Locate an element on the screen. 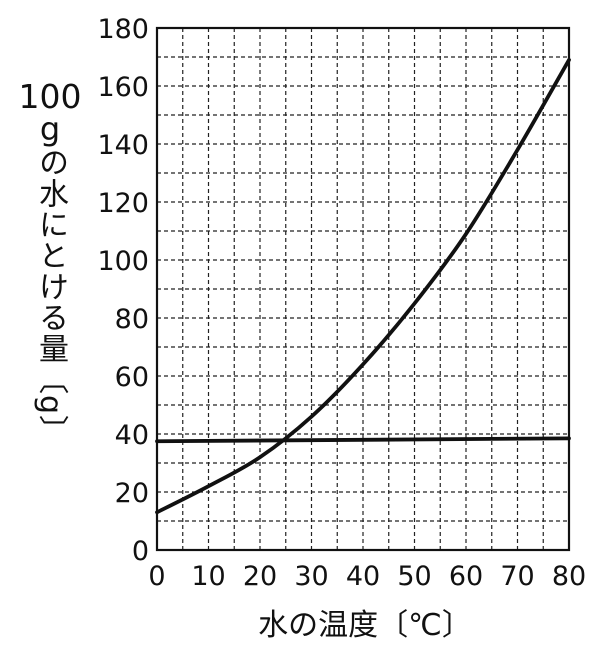 The image size is (604, 655). x-tick-label: 30 is located at coordinates (311, 576).